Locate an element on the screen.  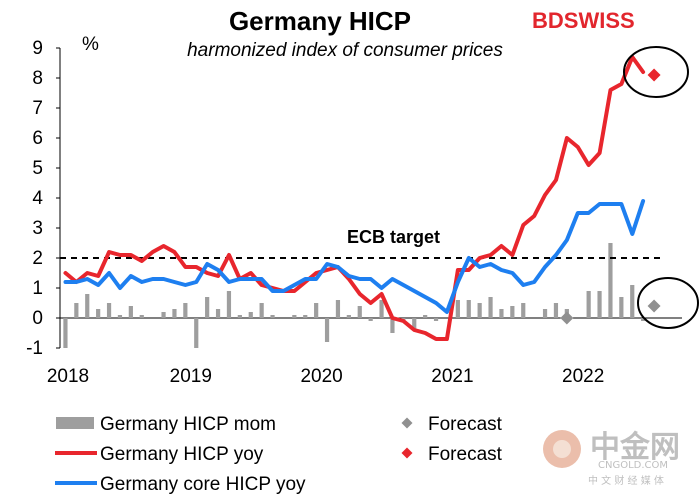
y-tick-label: 0 is located at coordinates (37, 318).